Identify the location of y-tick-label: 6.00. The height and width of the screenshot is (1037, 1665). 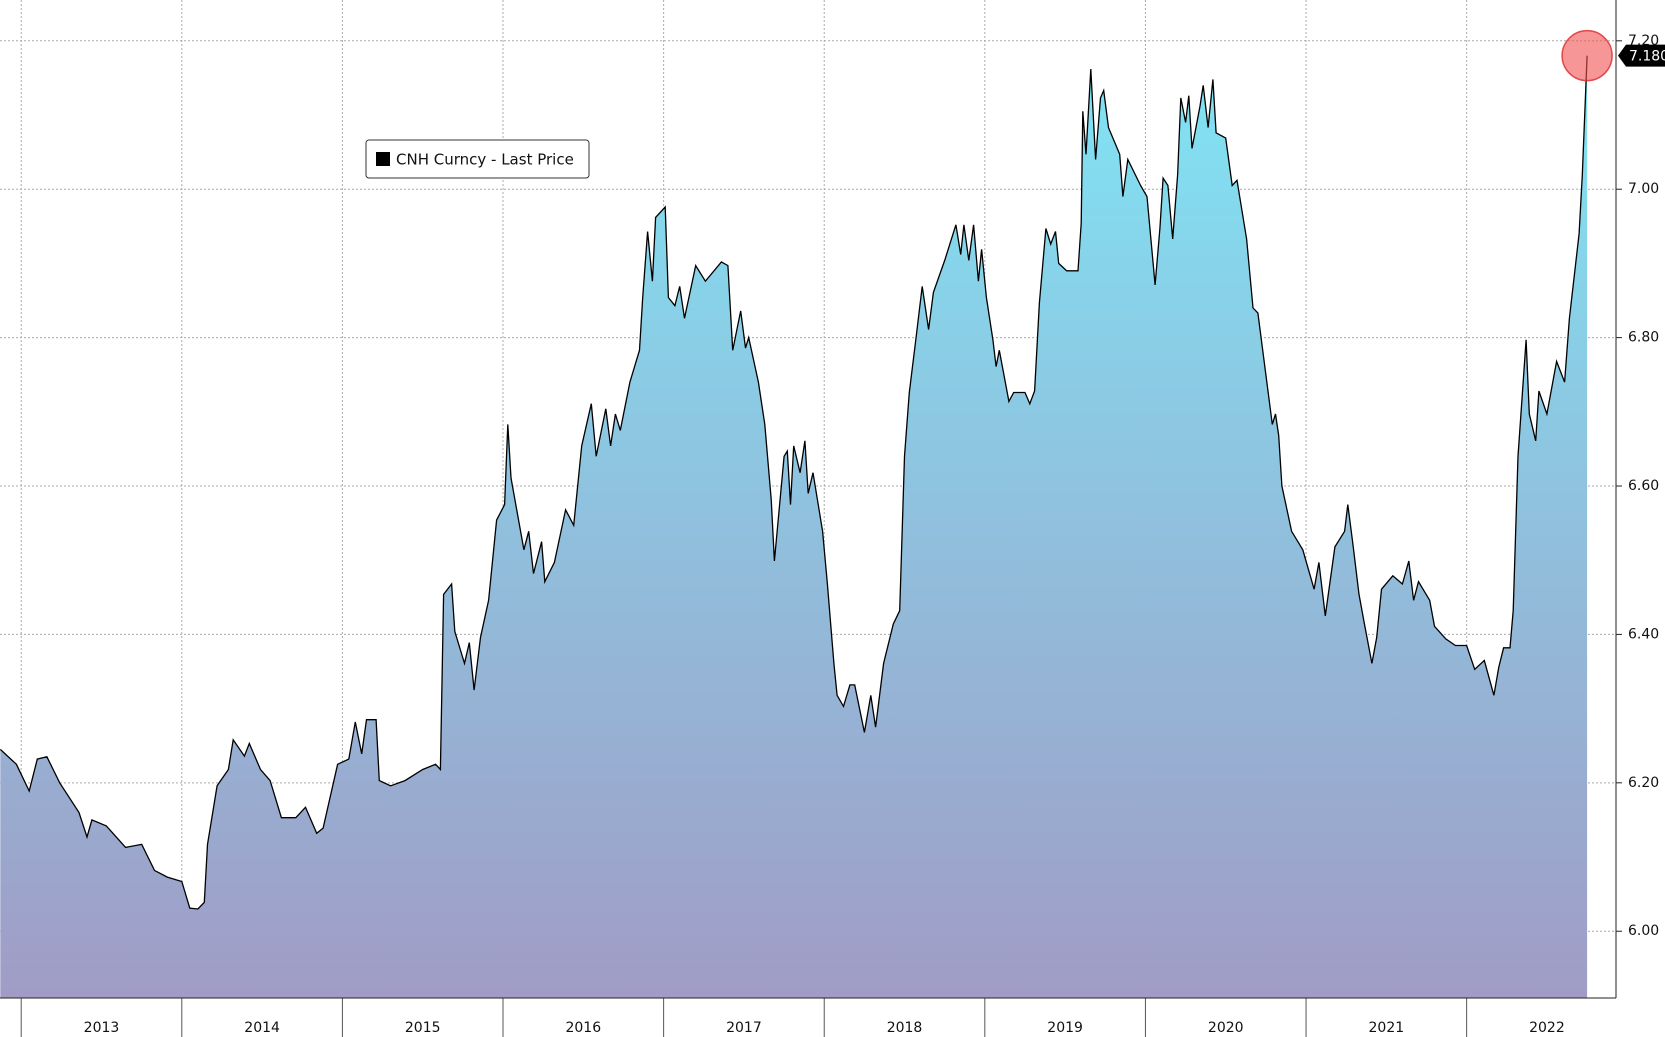
(1643, 931).